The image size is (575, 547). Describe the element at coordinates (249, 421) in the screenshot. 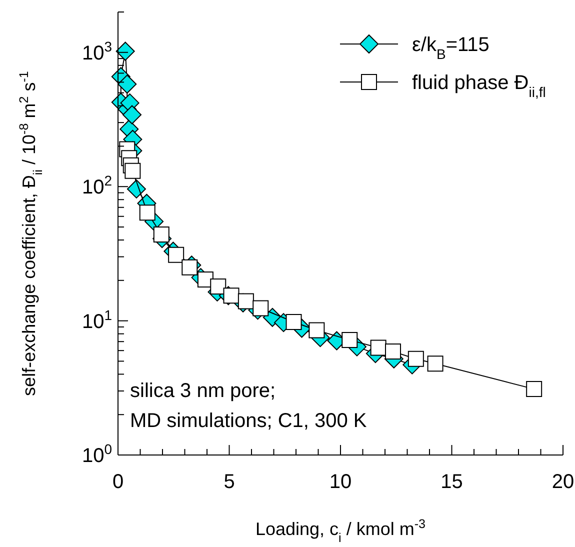

I see `annotation: MD simulations; C1, 300 K` at that location.